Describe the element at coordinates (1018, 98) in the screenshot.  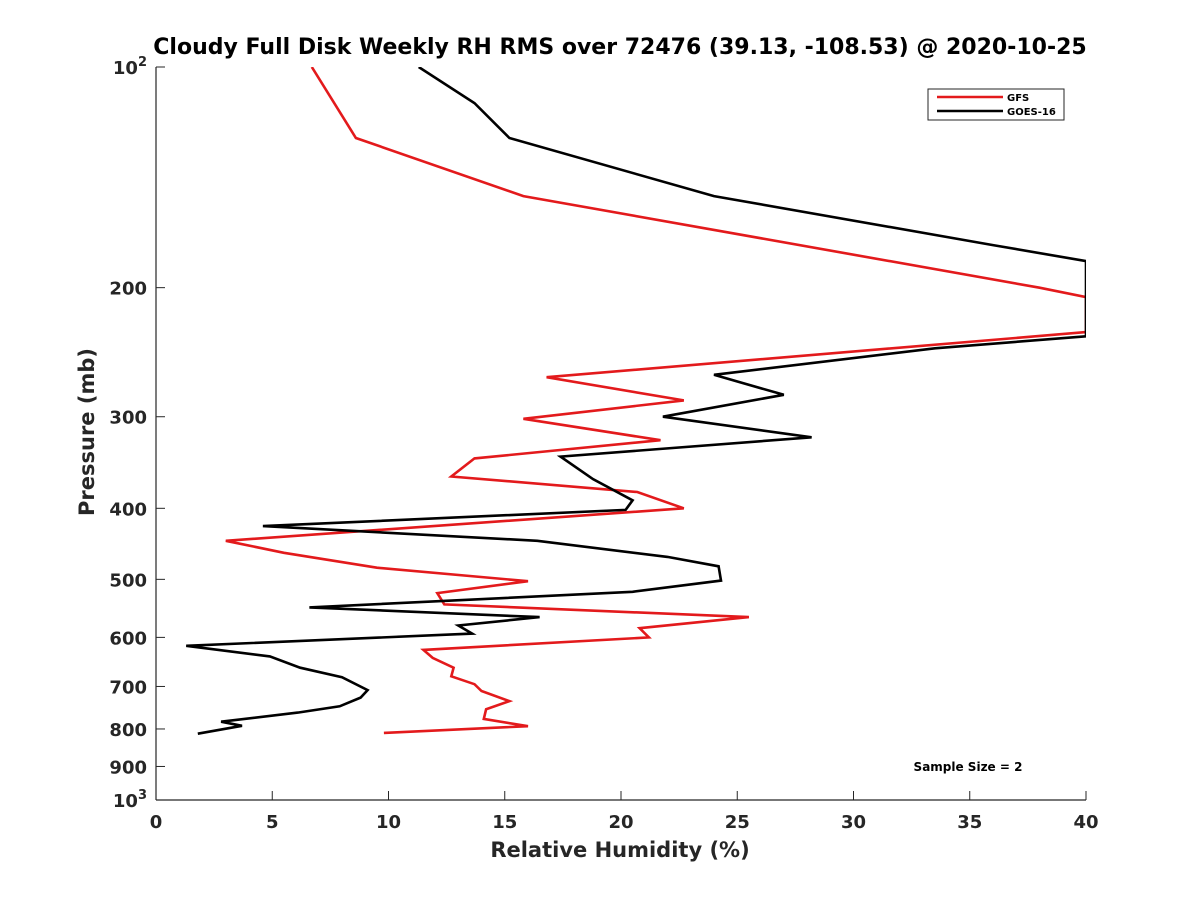
I see `legend-label: GFS` at that location.